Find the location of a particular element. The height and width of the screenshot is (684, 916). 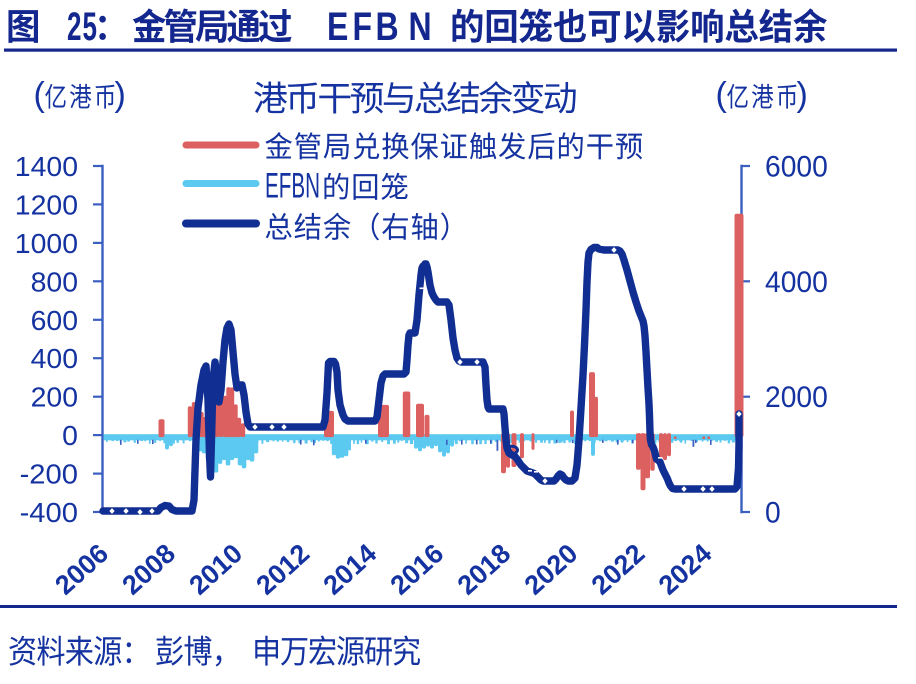

svg-text: 5 is located at coordinates (90, 26).